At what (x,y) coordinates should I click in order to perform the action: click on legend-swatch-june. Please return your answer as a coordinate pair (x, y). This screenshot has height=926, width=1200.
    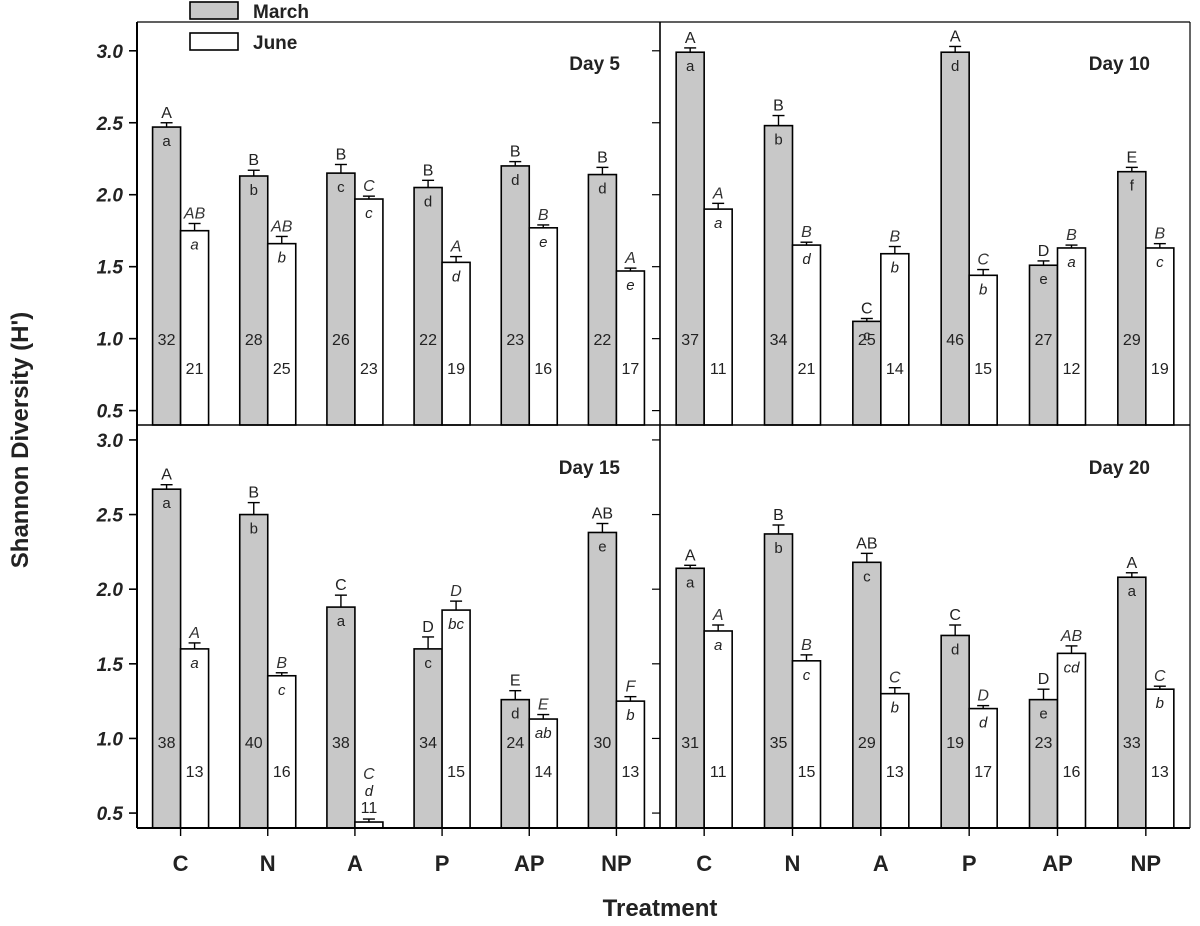
    Looking at the image, I should click on (214, 41).